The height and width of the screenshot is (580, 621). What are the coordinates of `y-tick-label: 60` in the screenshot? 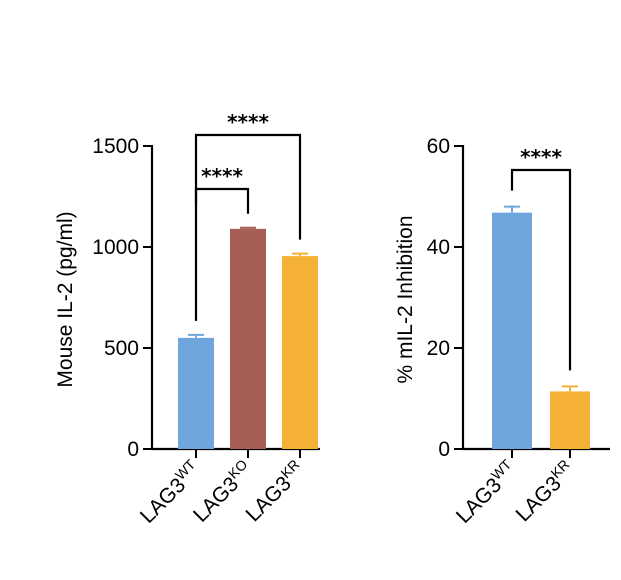 It's located at (438, 146).